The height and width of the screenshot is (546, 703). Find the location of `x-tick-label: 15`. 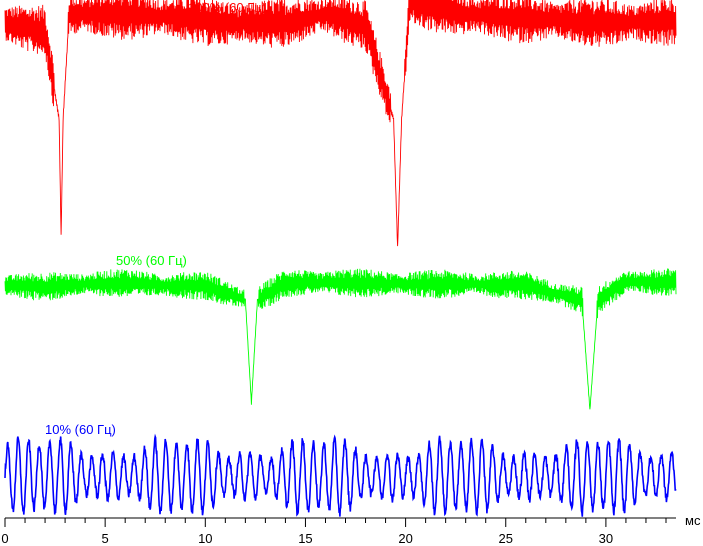

x-tick-label: 15 is located at coordinates (305, 538).